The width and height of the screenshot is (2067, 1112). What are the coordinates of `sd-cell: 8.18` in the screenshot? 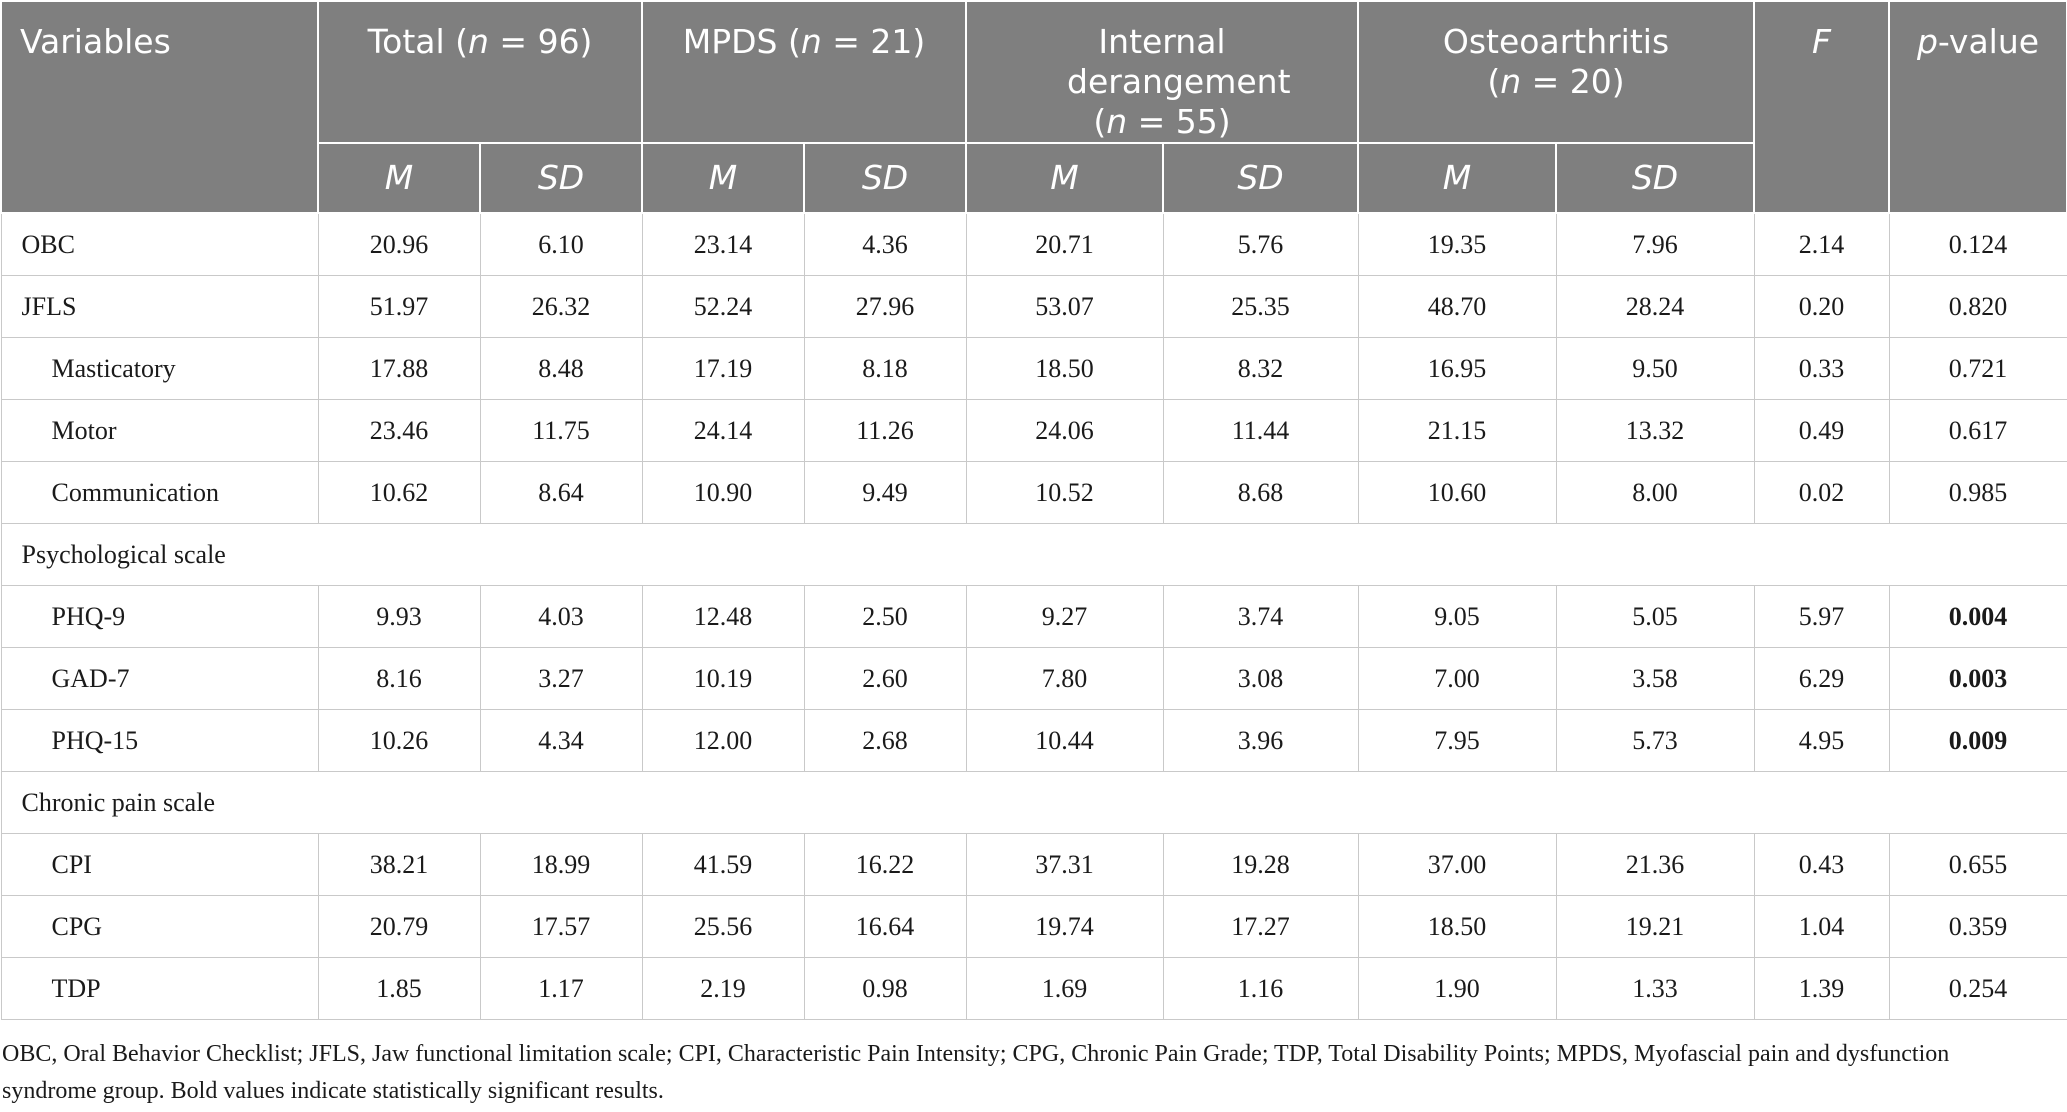 It's located at (885, 368).